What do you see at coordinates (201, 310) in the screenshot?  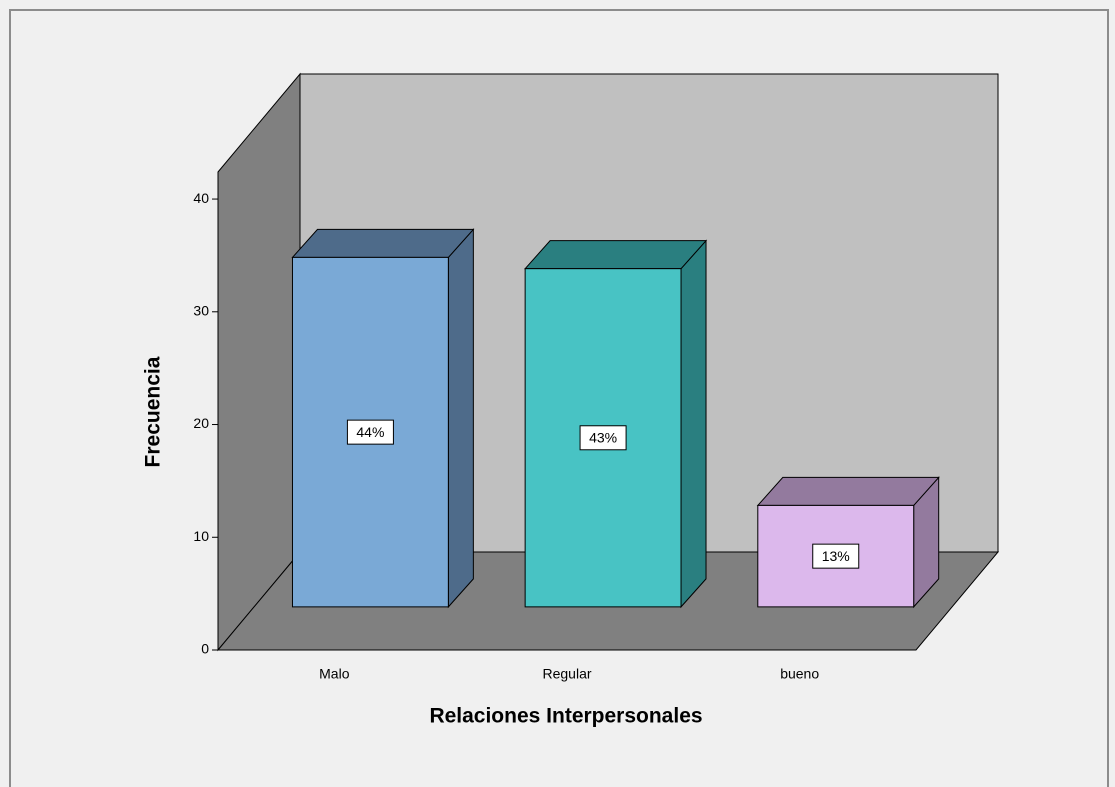 I see `y-tick-label: 30` at bounding box center [201, 310].